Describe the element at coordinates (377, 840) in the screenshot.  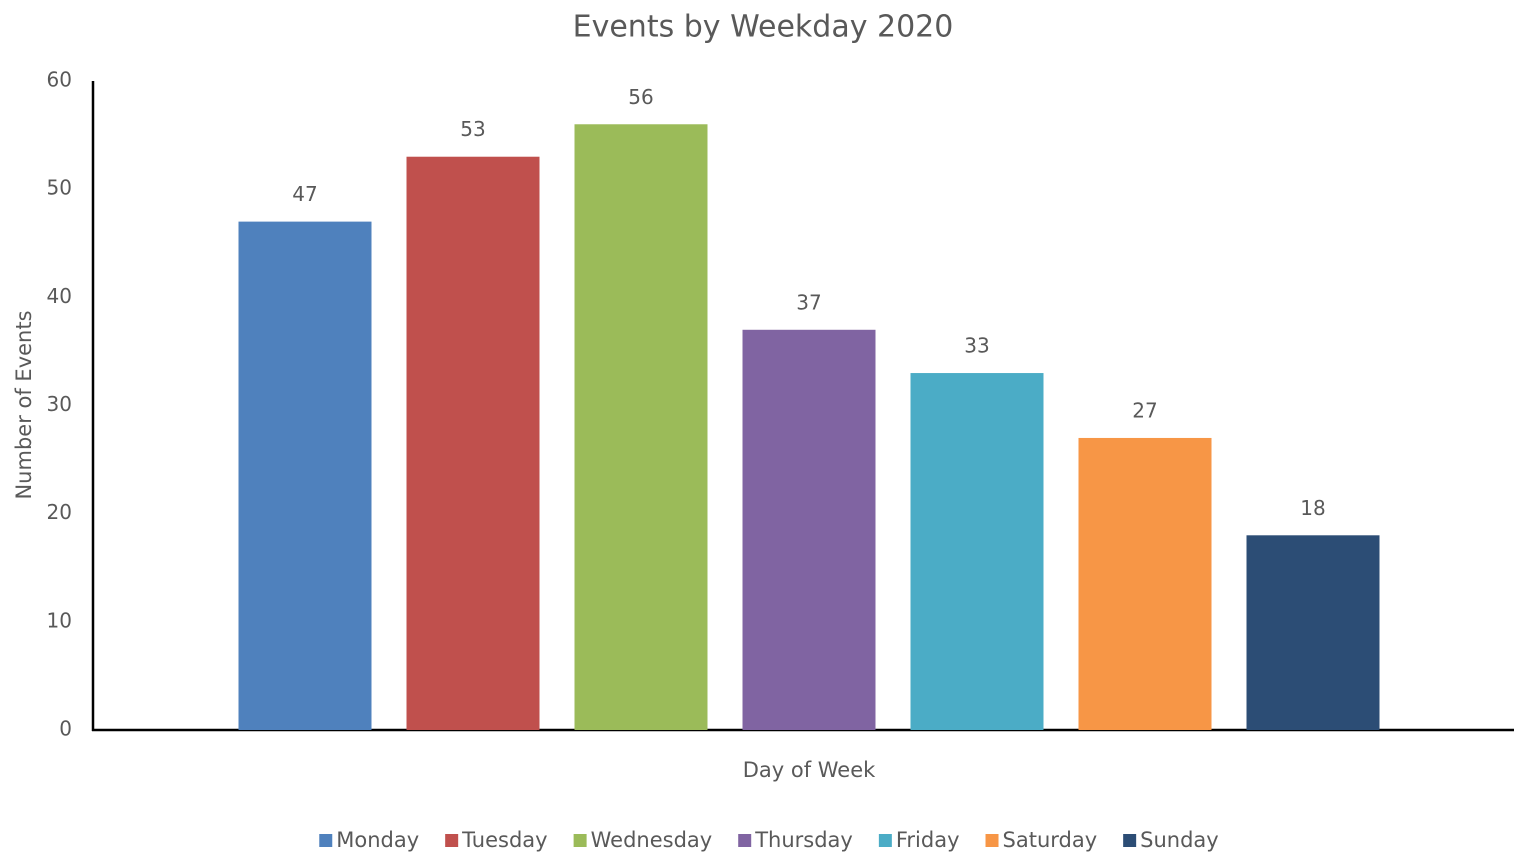
I see `legend-label: Monday` at that location.